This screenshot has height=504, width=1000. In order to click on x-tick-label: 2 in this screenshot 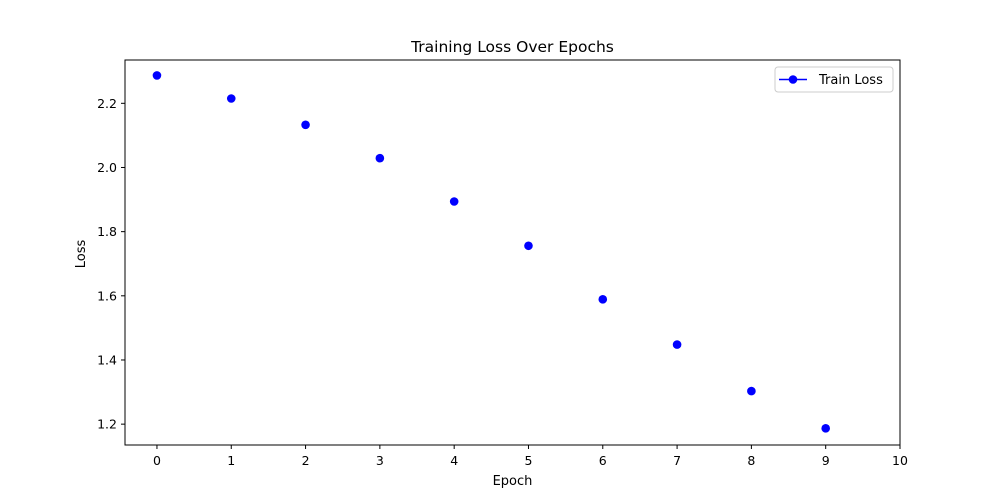, I will do `click(306, 460)`.